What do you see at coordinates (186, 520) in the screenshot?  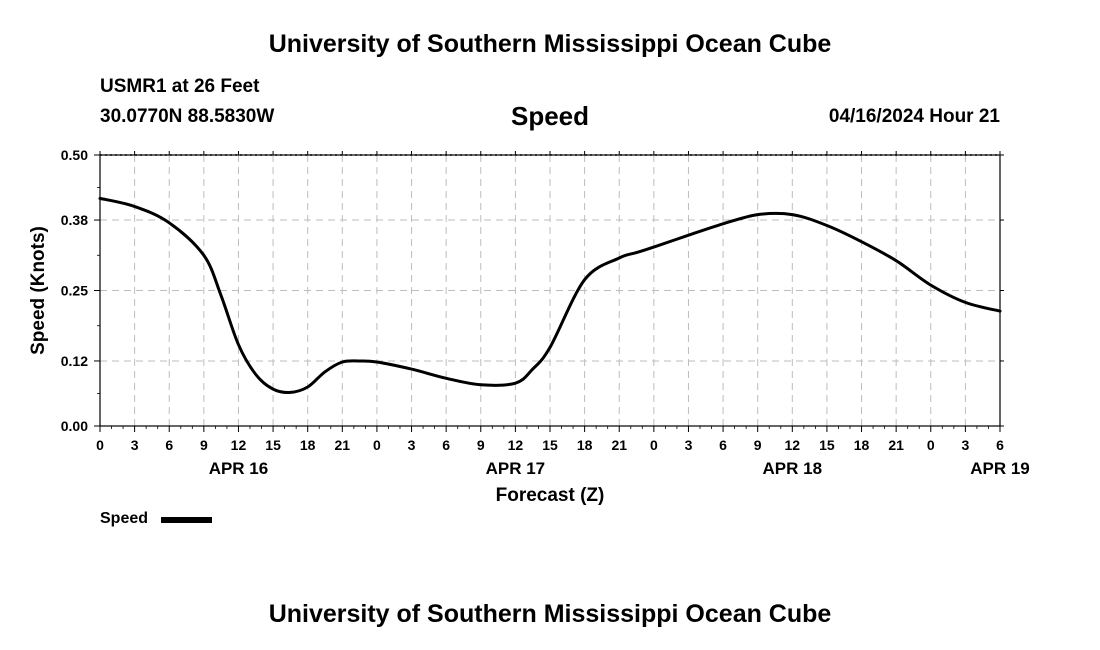 I see `legend-swatch` at bounding box center [186, 520].